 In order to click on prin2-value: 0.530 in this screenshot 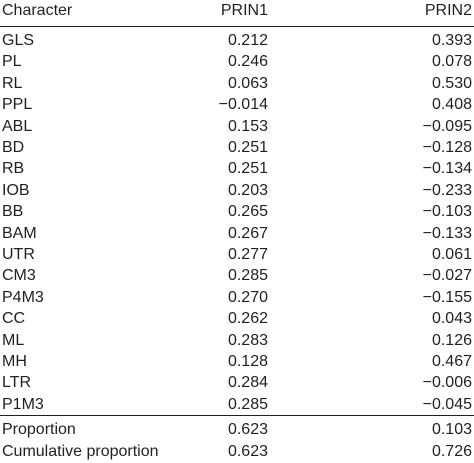, I will do `click(451, 83)`.